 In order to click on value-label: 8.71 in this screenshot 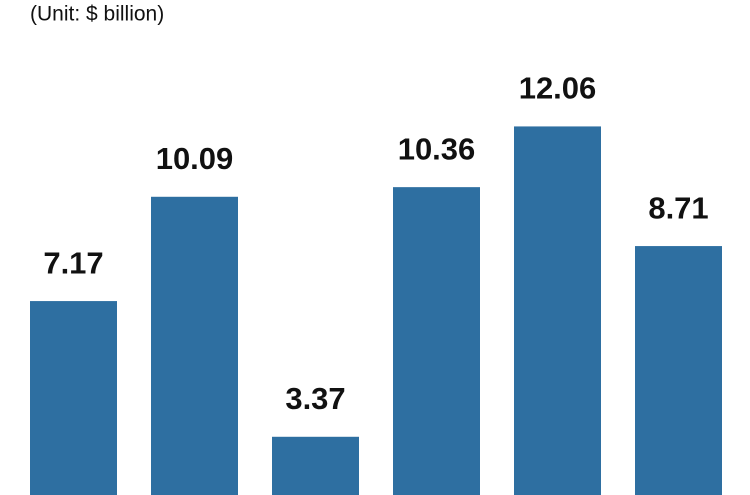, I will do `click(678, 207)`.